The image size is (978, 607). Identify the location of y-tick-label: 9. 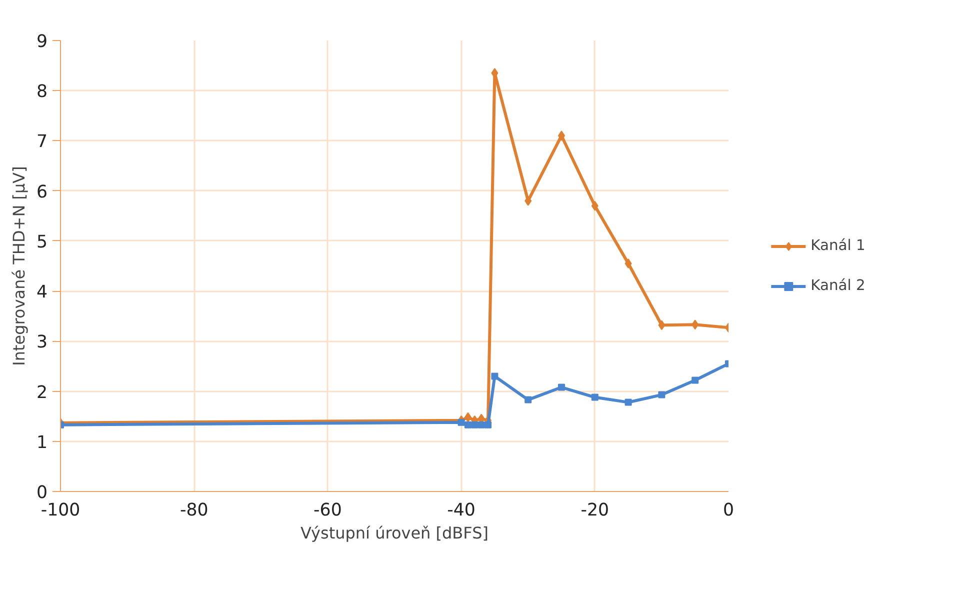
(42, 42).